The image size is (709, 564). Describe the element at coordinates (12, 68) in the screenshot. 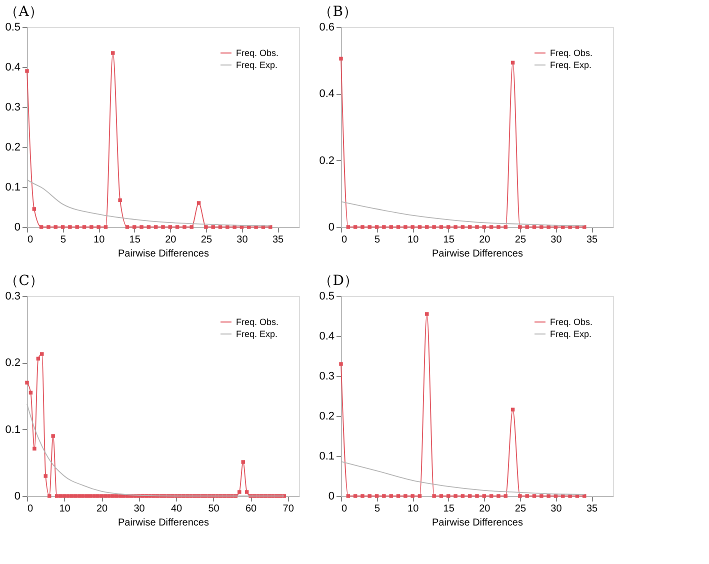

I see `y-tick-label: 0.4` at that location.